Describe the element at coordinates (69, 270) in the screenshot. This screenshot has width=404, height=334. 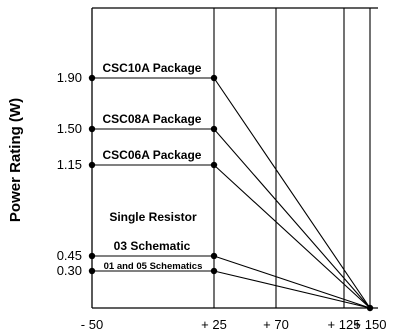
I see `y-tick-label: 0.30` at that location.